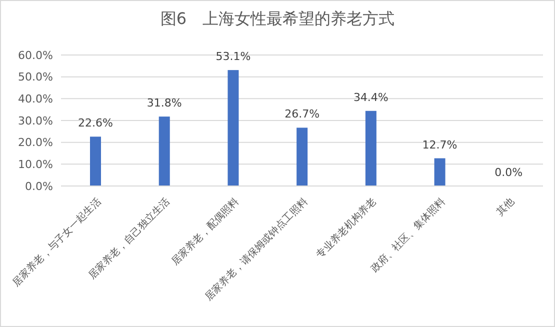 The image size is (555, 327). I want to click on x-tick-label: 专业养老机构养老, so click(346, 228).